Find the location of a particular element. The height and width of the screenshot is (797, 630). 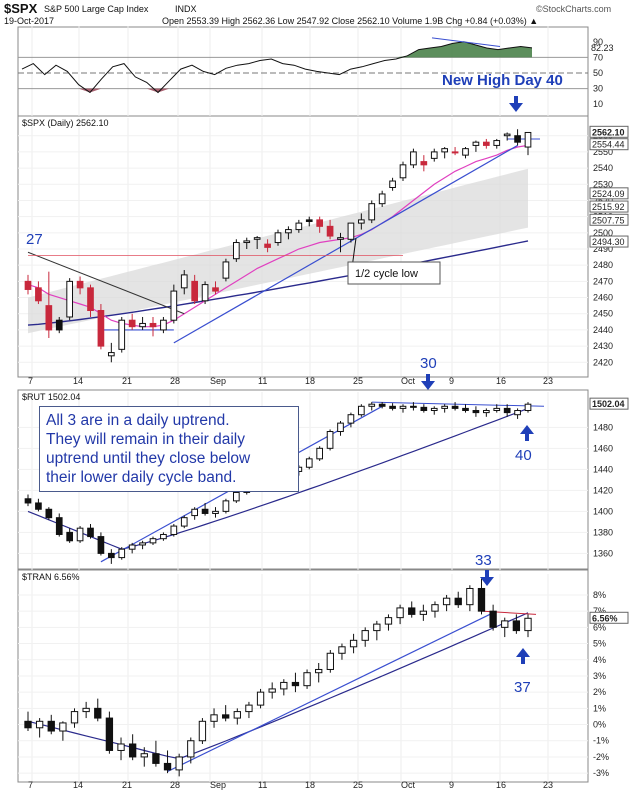

watermark: ©StockCharts.com is located at coordinates (573, 9).